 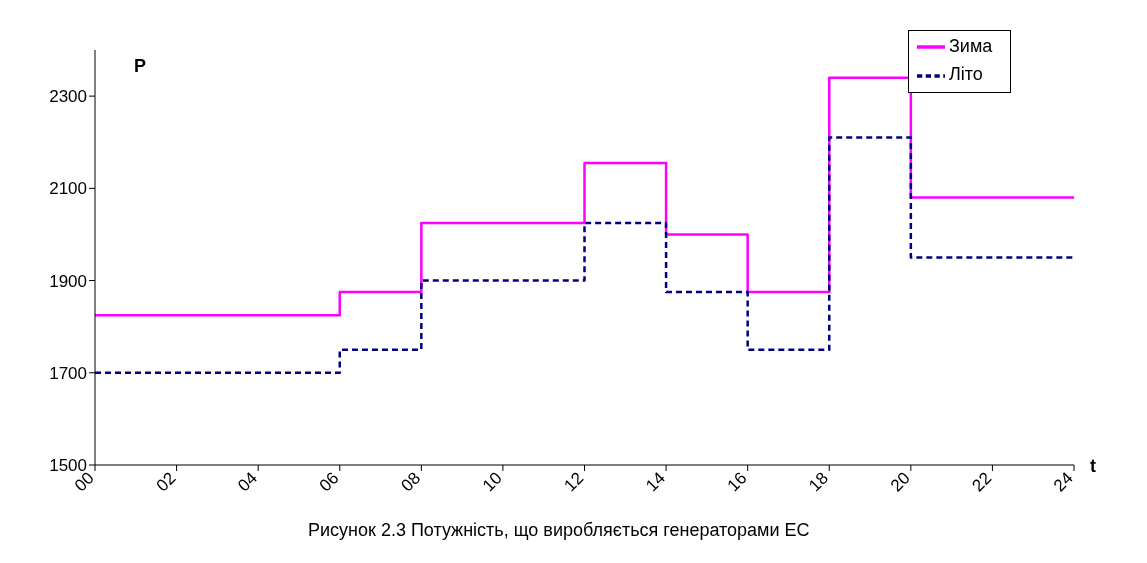 What do you see at coordinates (140, 66) in the screenshot?
I see `y-axis-title: P` at bounding box center [140, 66].